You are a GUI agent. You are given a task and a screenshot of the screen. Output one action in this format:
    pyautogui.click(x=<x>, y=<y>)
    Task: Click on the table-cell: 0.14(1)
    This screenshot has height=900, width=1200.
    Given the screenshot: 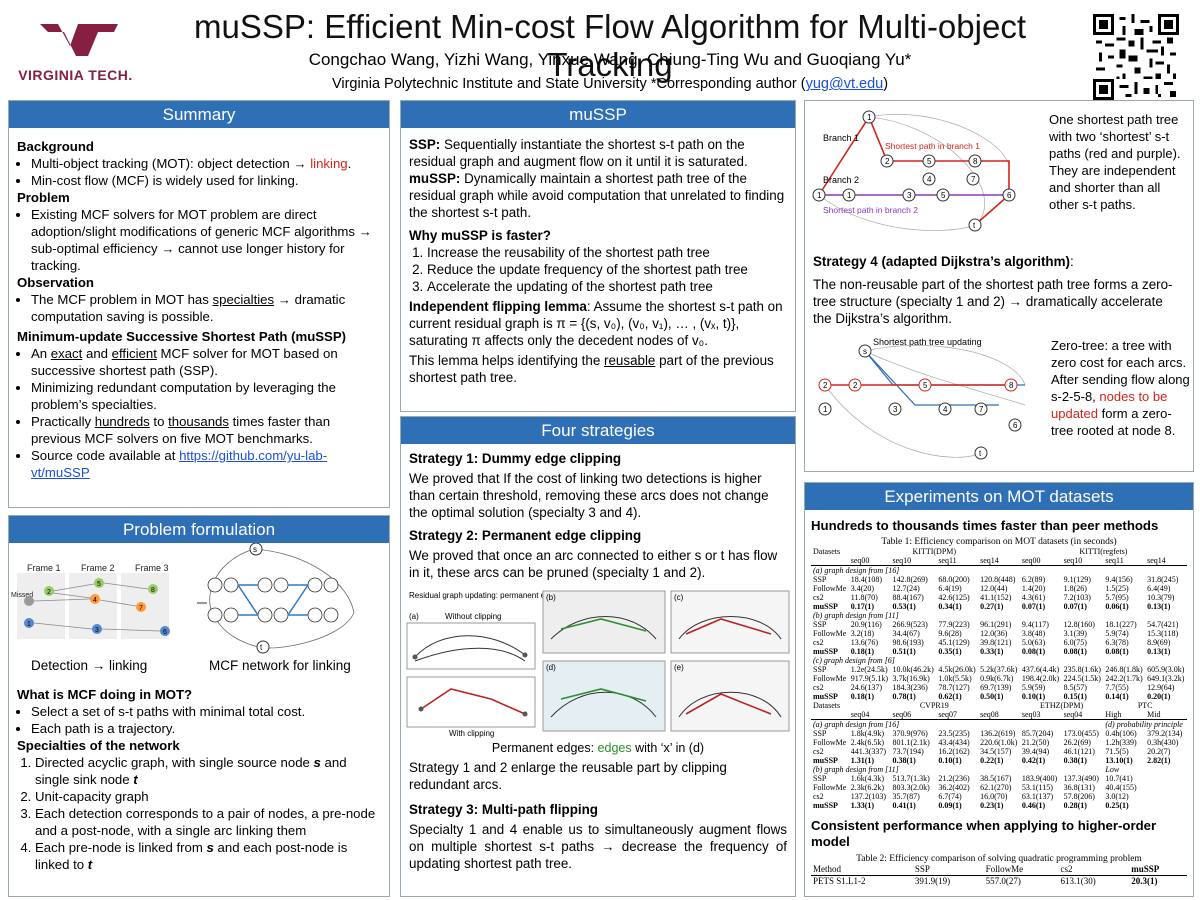 What is the action you would take?
    pyautogui.click(x=1117, y=696)
    